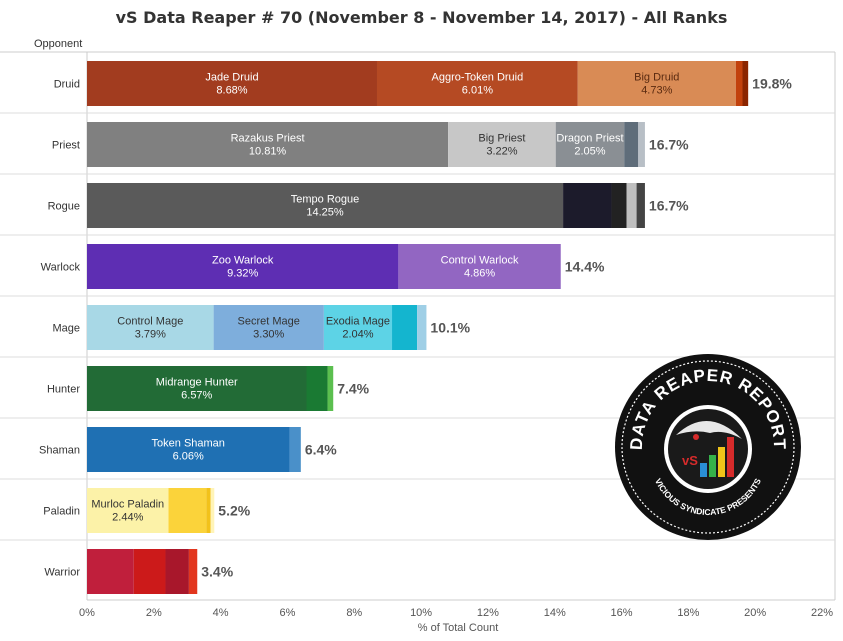  Describe the element at coordinates (555, 613) in the screenshot. I see `x-tick-label: 14%` at that location.